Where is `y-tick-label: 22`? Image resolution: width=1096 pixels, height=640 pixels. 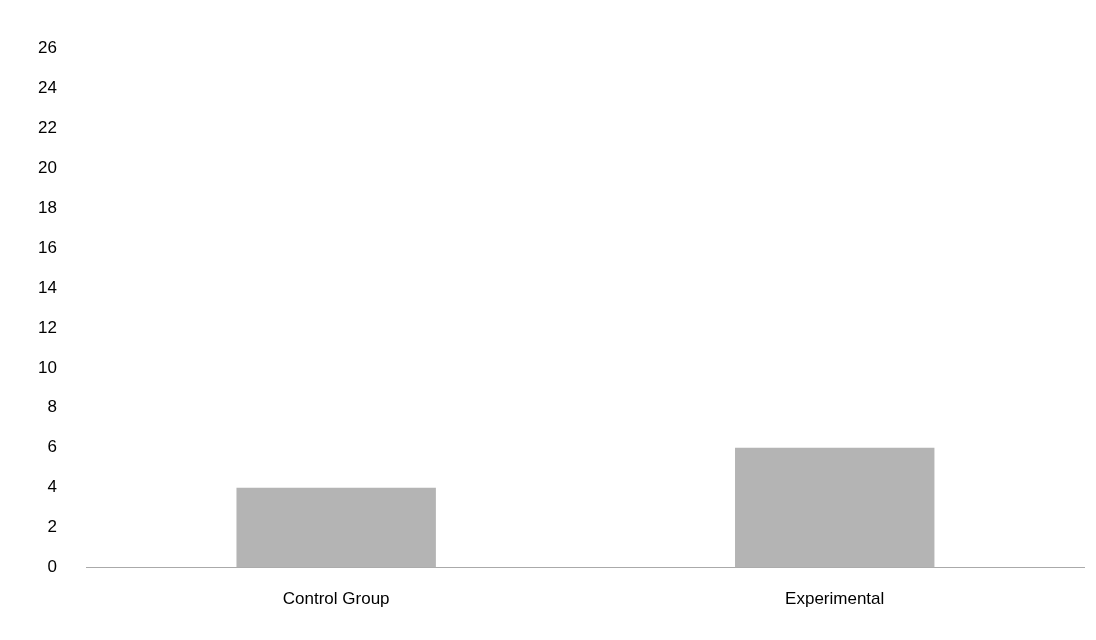
y-tick-label: 22 is located at coordinates (47, 127).